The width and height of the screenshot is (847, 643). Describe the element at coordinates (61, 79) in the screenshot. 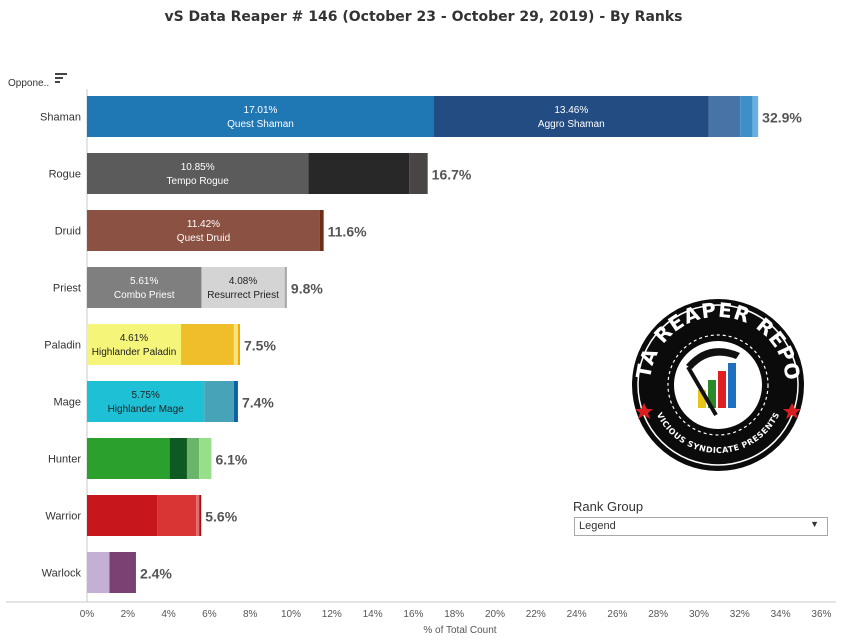

I see `sort-icon` at that location.